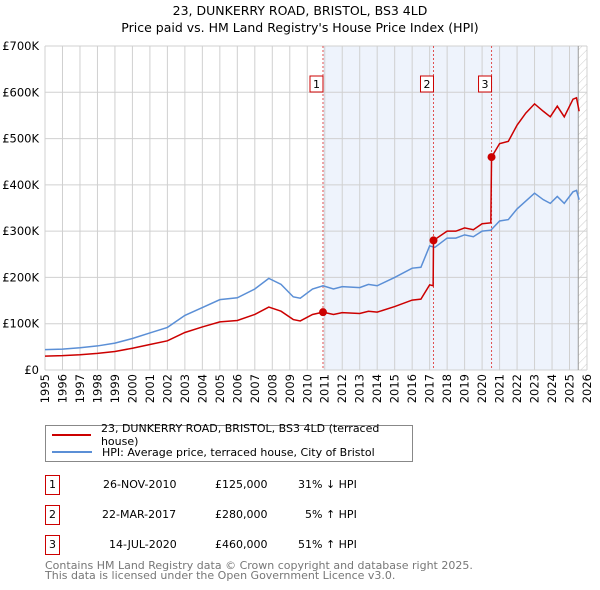 This screenshot has height=590, width=600. Describe the element at coordinates (20, 231) in the screenshot. I see `y-tick-label: £300K` at that location.